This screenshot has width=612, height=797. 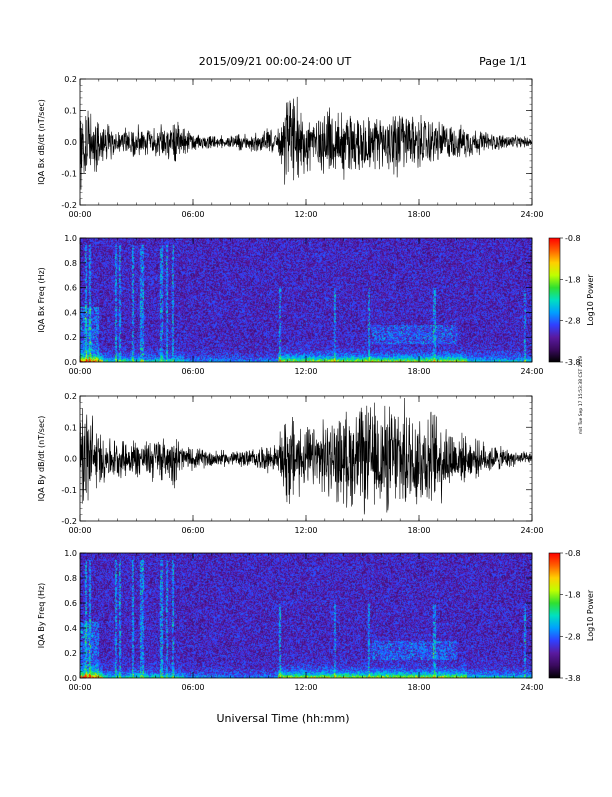 I want to click on x-axis-label: Universal Time (hh:mm), so click(x=283, y=718).